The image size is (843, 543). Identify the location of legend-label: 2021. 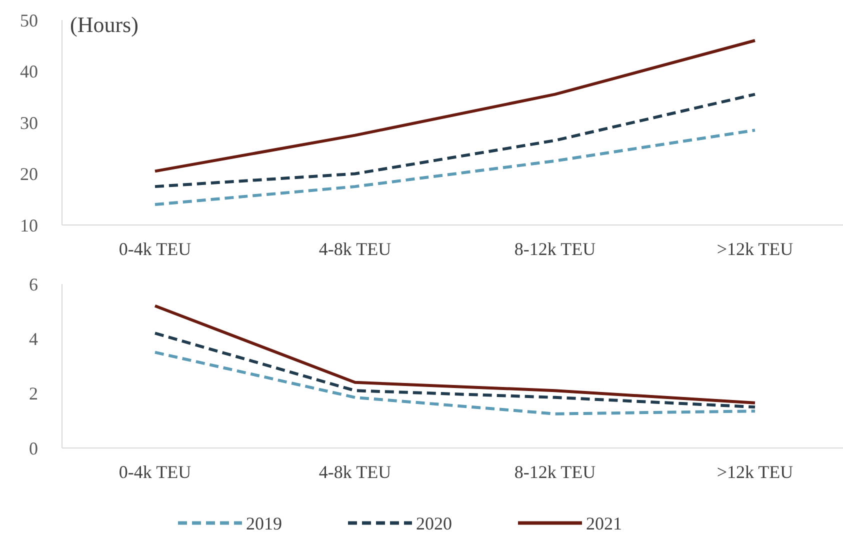
(604, 523).